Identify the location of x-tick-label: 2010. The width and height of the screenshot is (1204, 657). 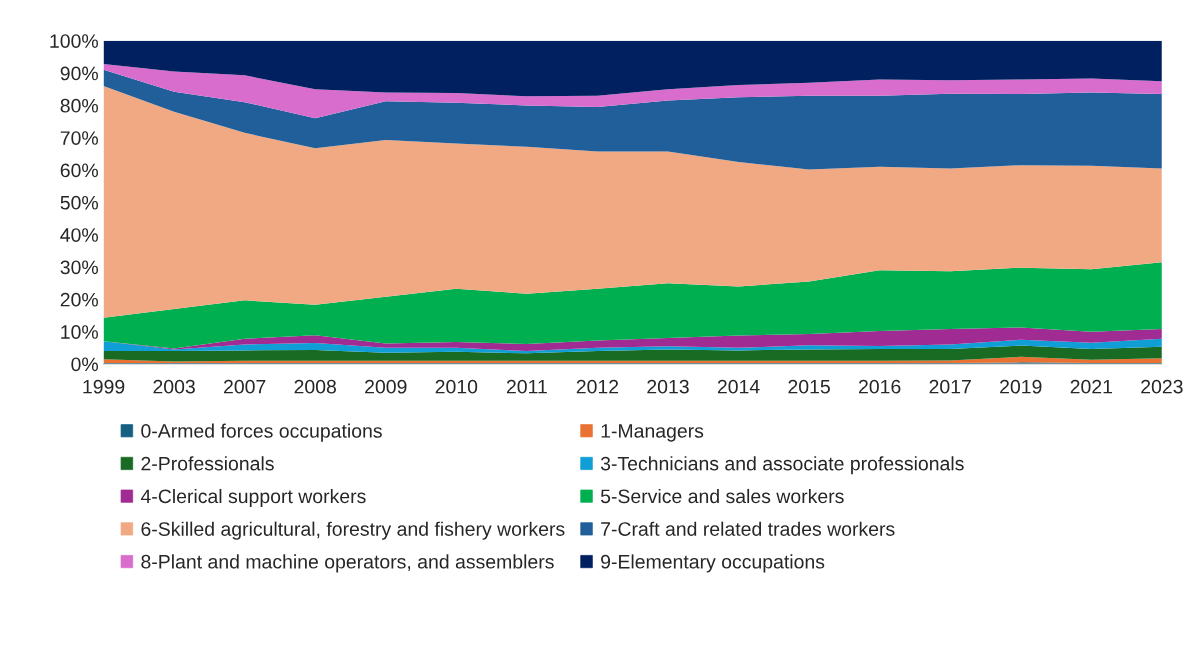
(456, 386).